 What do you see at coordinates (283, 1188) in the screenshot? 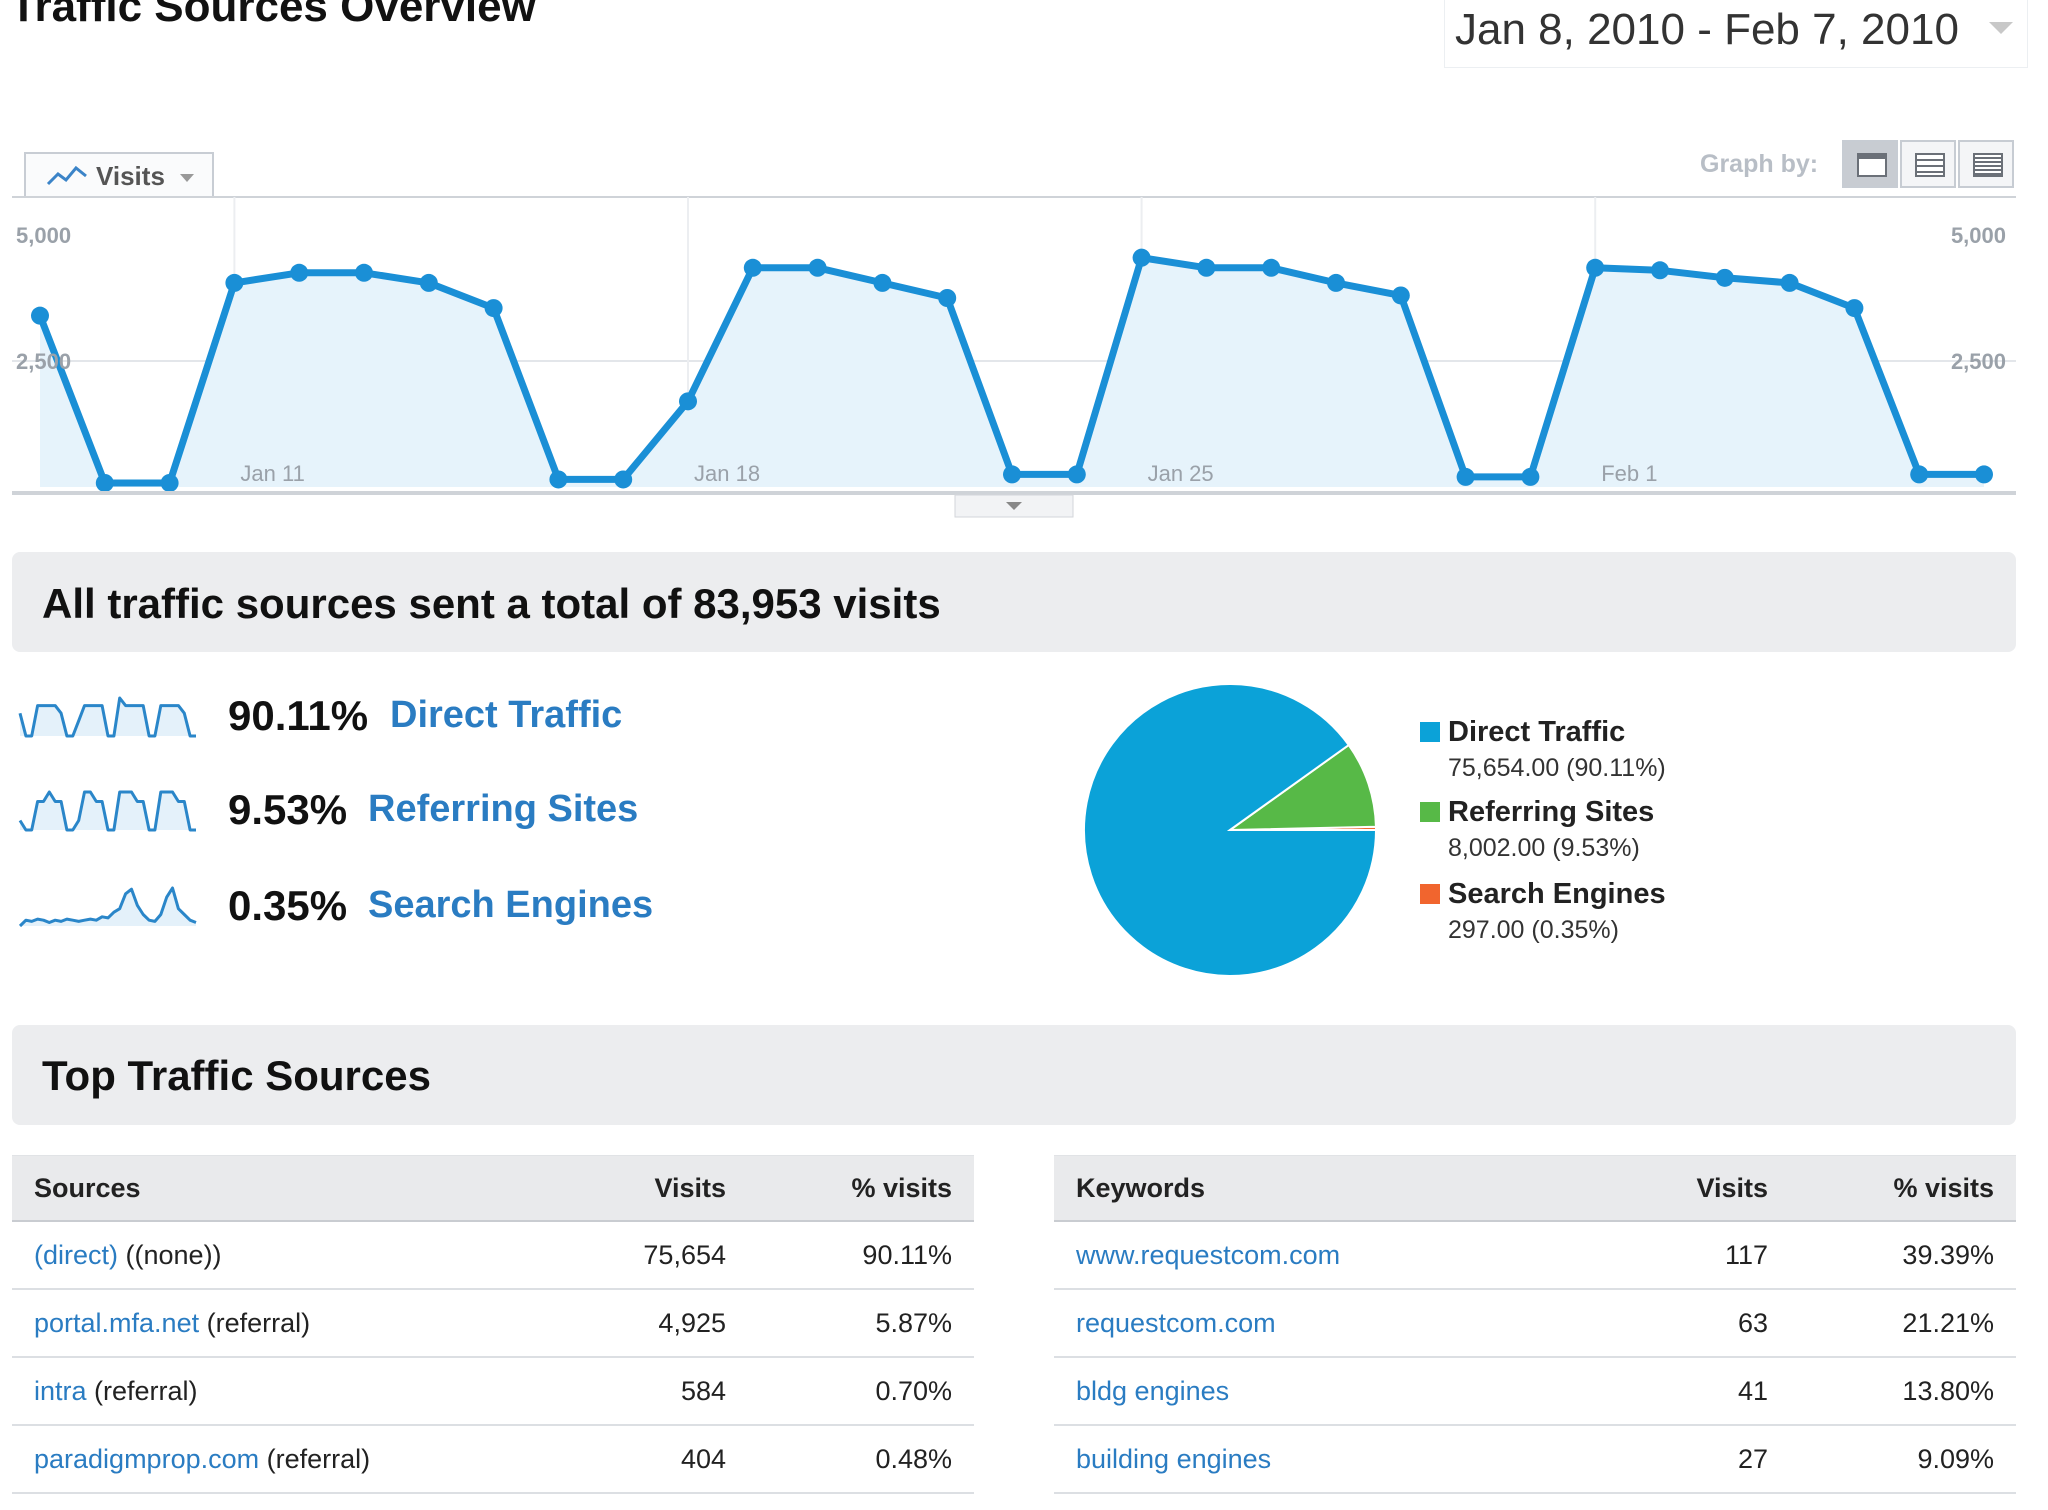
I see `col-header-sources: Sources` at bounding box center [283, 1188].